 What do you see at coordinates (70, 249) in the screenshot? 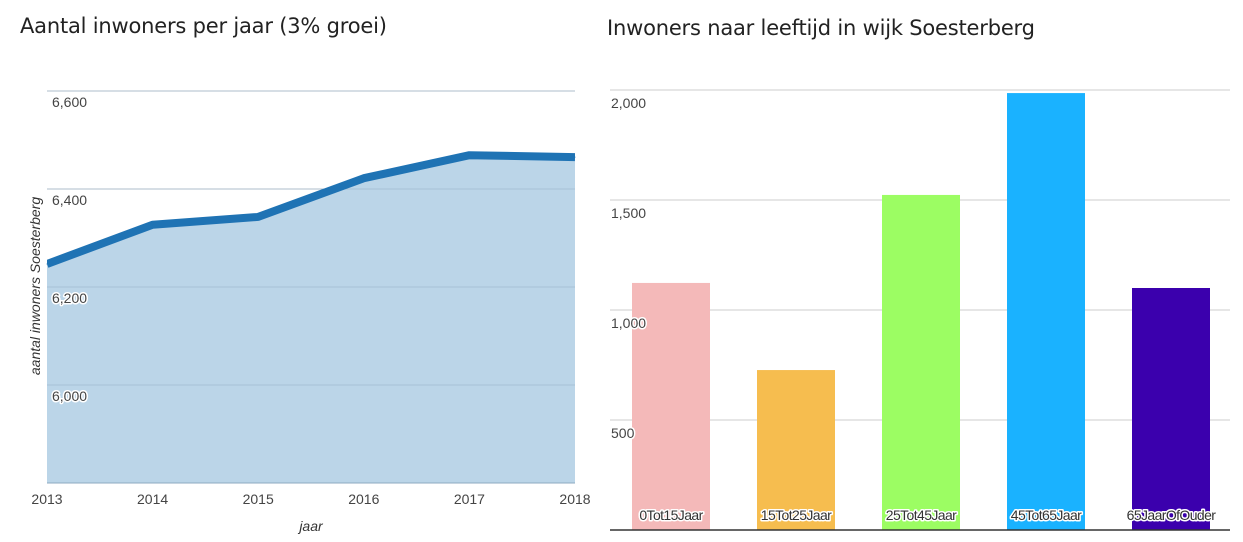
I see `left-y-tick-labels: 6,000 6,200 6,400 6,600` at bounding box center [70, 249].